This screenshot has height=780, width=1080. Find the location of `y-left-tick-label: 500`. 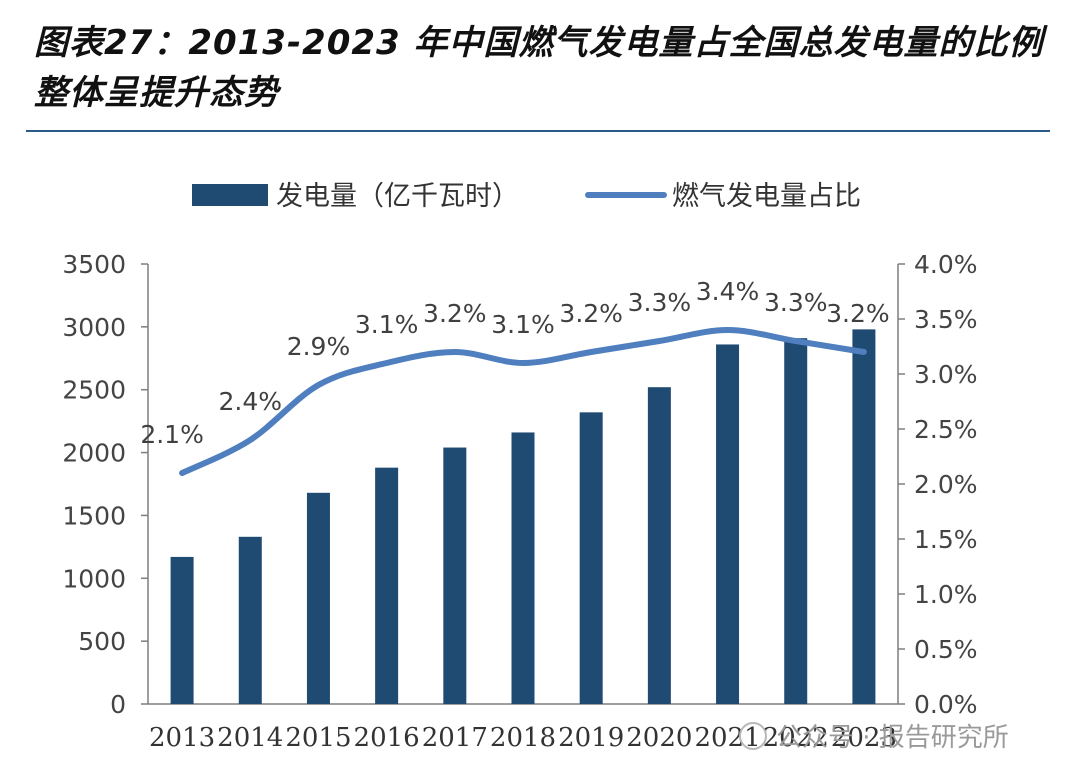

y-left-tick-label: 500 is located at coordinates (102, 641).